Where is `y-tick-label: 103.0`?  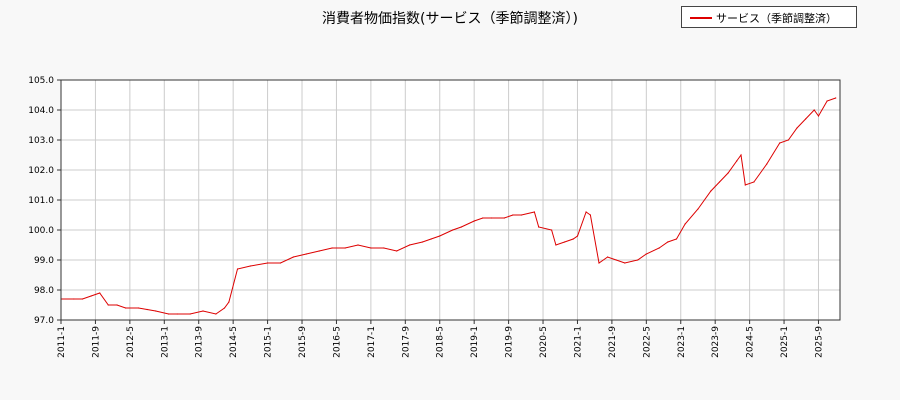 y-tick-label: 103.0 is located at coordinates (41, 141).